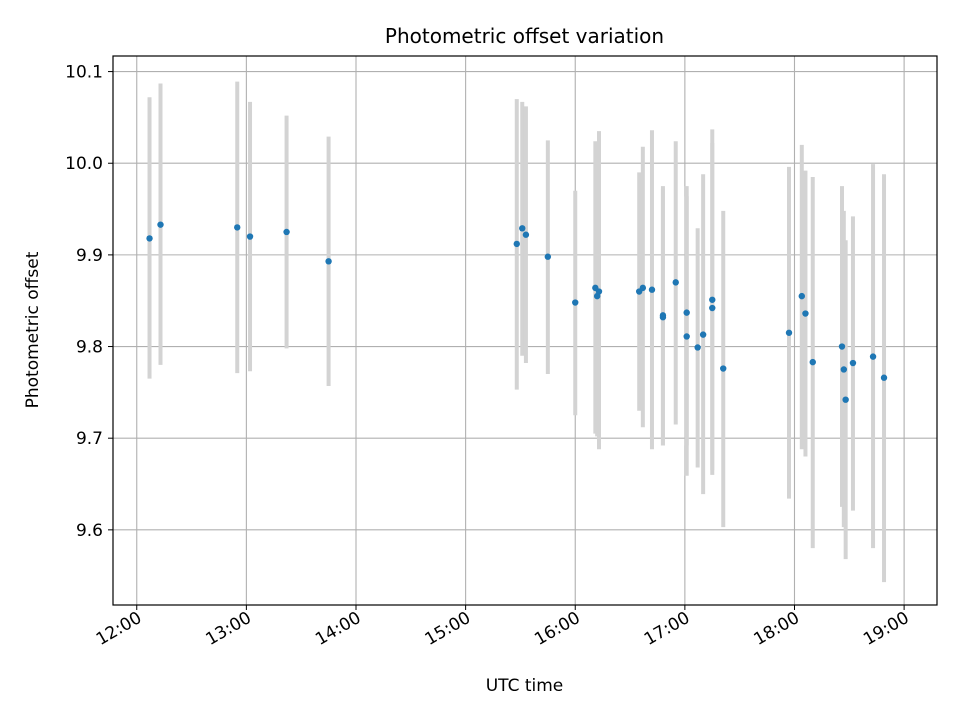 Image resolution: width=960 pixels, height=720 pixels. Describe the element at coordinates (89, 348) in the screenshot. I see `y-tick-label: 9.8` at that location.